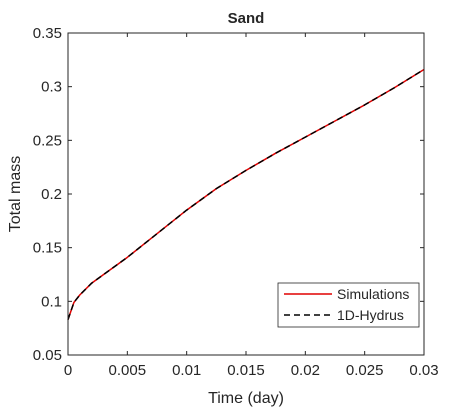  What do you see at coordinates (51, 87) in the screenshot?
I see `y-tick-label: 0.3` at bounding box center [51, 87].